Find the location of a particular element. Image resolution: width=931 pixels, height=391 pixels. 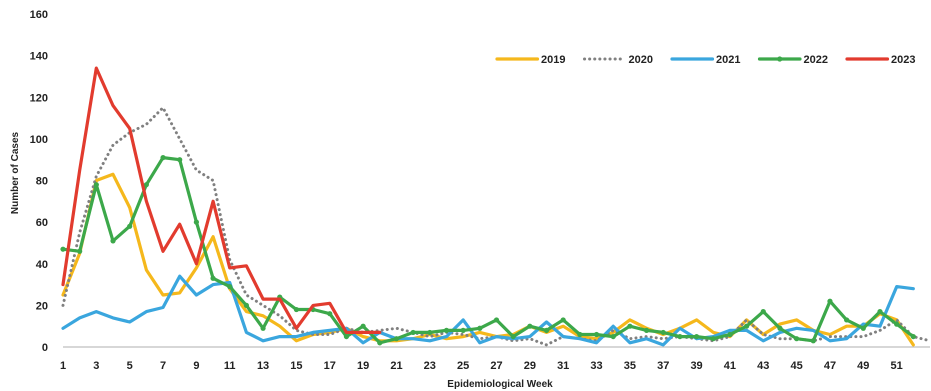

y-tick-label: 20 is located at coordinates (42, 306).